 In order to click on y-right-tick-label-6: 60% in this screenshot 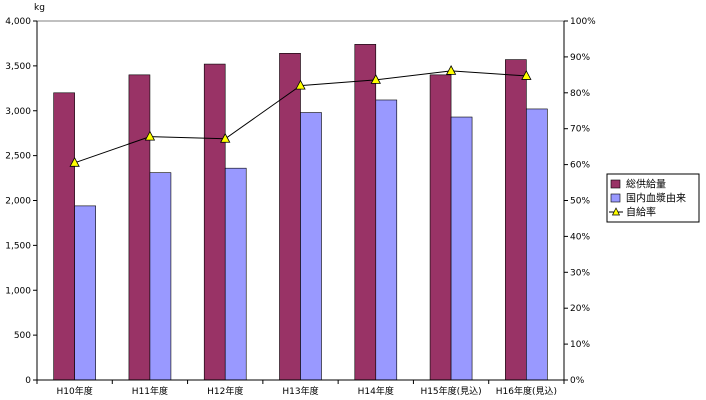, I will do `click(580, 166)`.